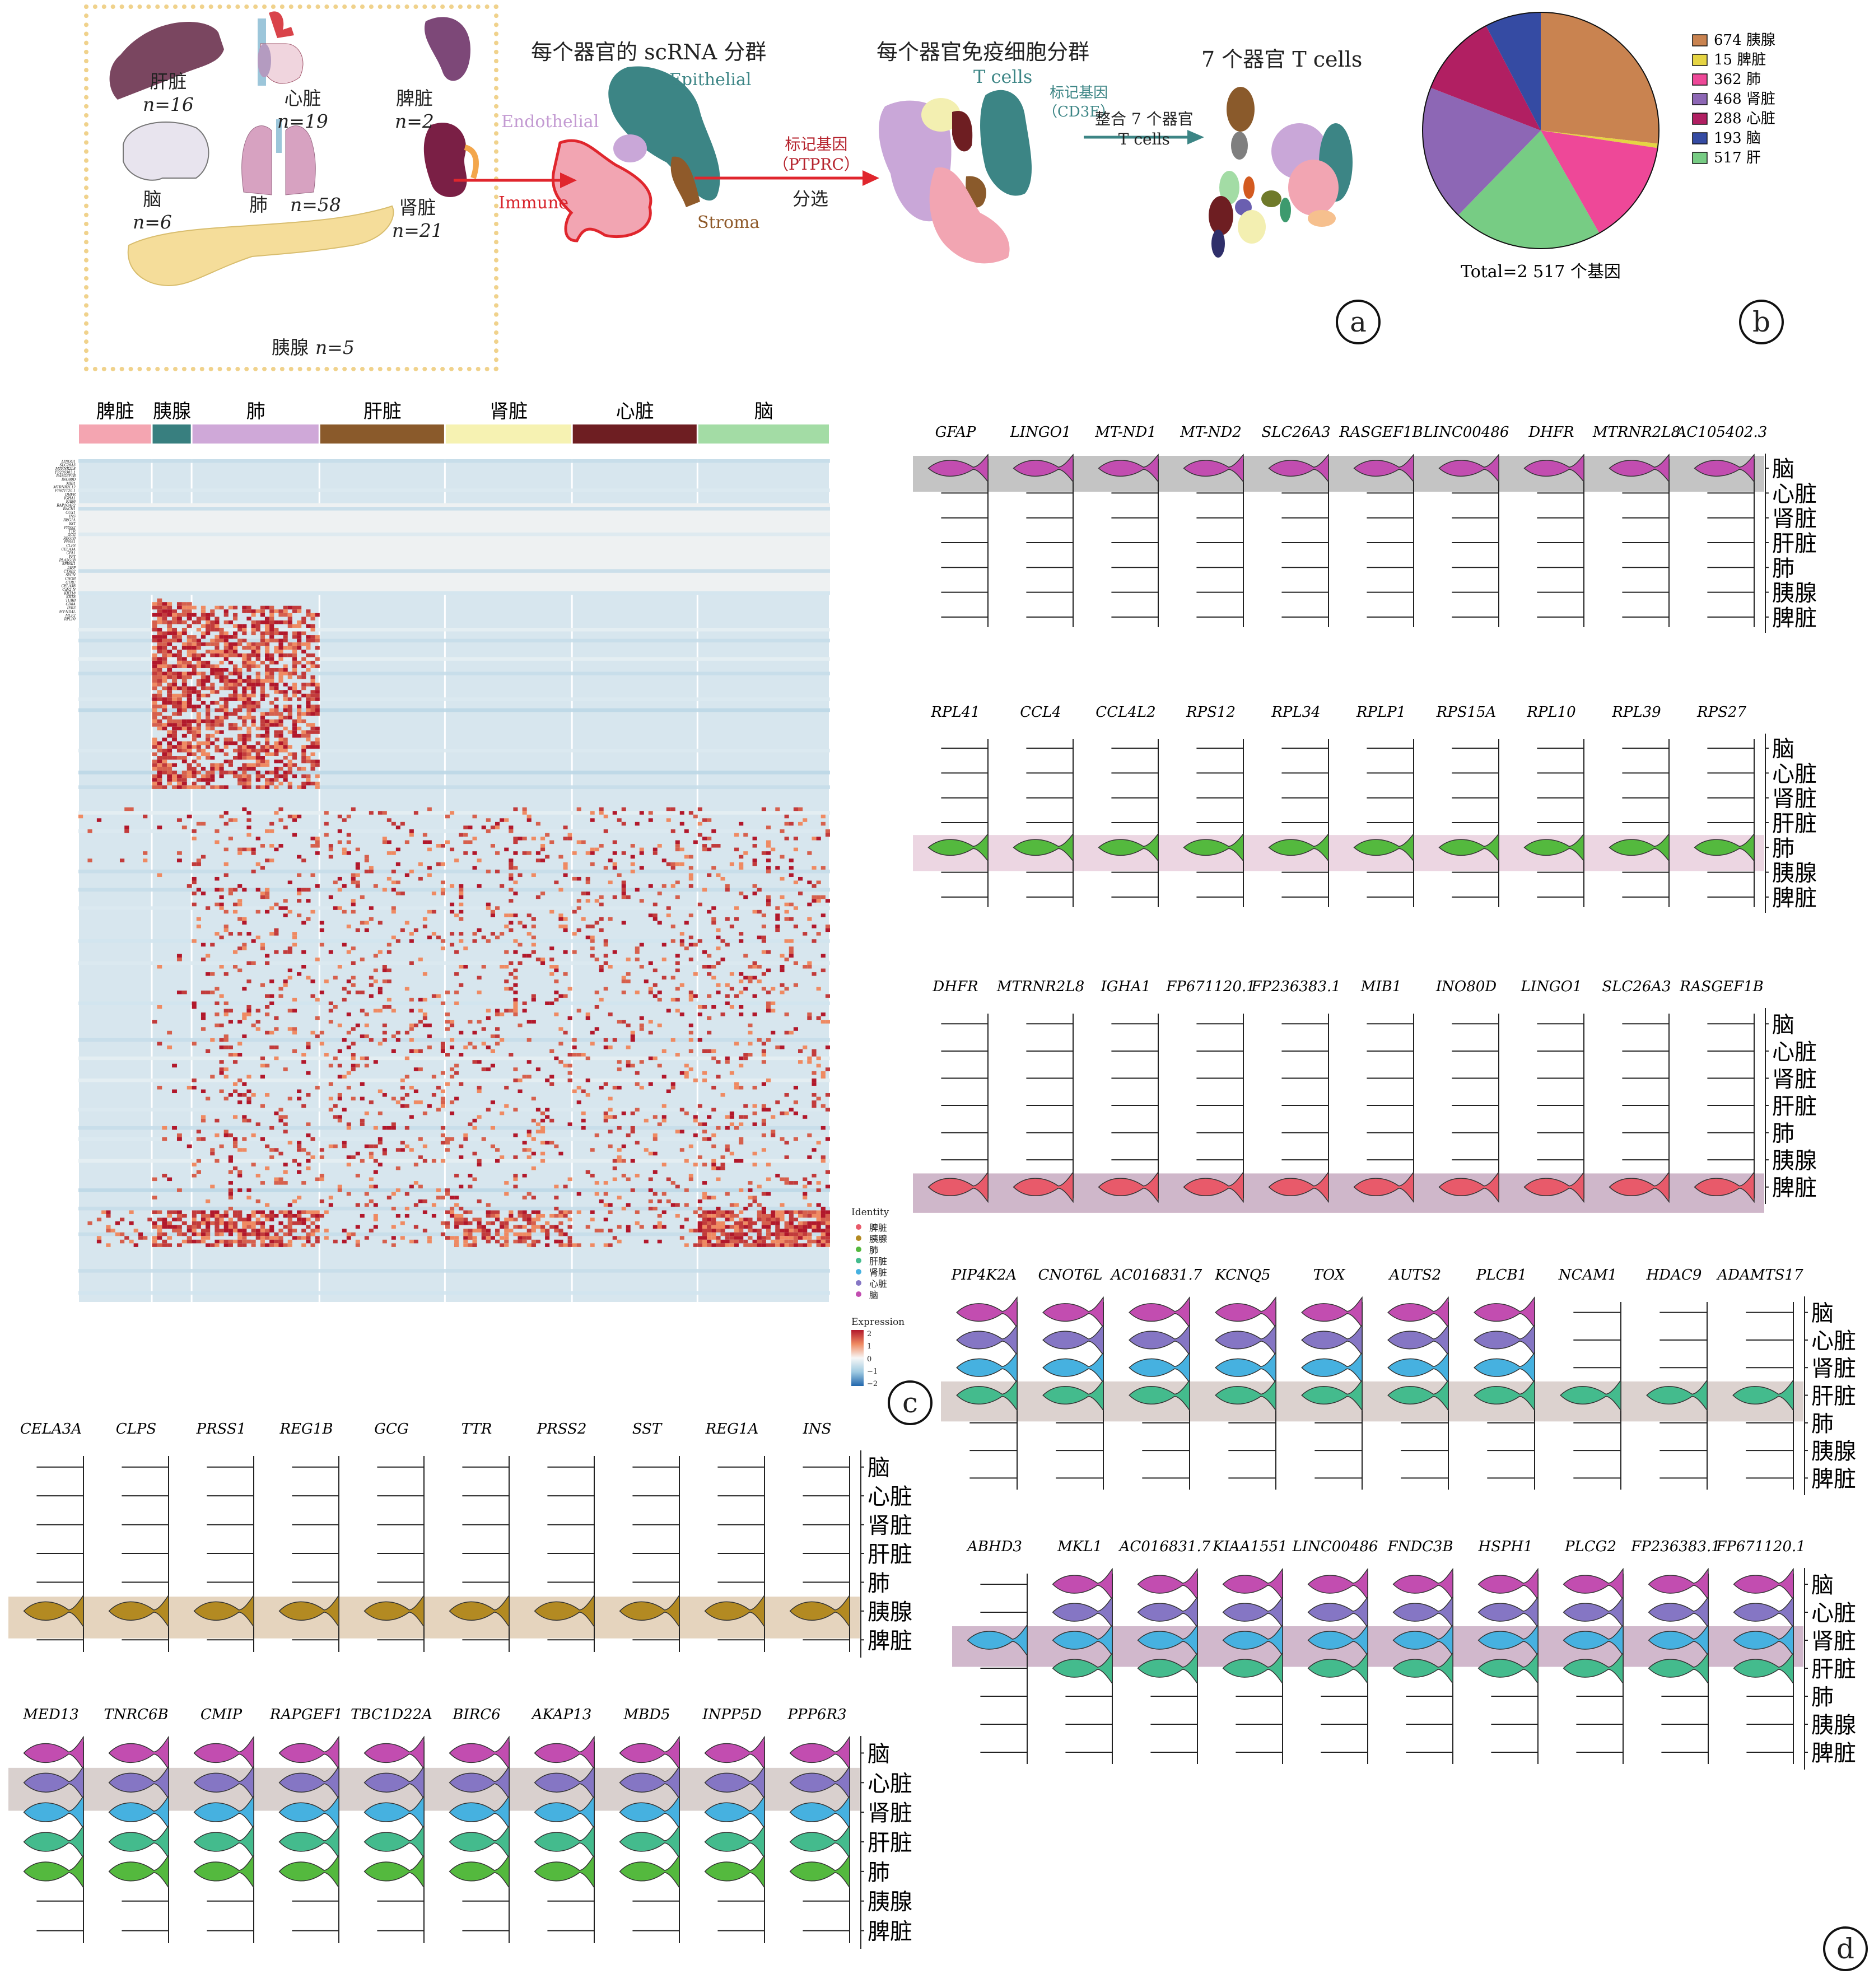 The height and width of the screenshot is (1988, 1874). What do you see at coordinates (878, 1298) in the screenshot?
I see `heatmap-legend: Identity 脾脏 胰腺肺肝脏 肾脏 心脏脑 Expression 2 1 0 −1 −2` at bounding box center [878, 1298].